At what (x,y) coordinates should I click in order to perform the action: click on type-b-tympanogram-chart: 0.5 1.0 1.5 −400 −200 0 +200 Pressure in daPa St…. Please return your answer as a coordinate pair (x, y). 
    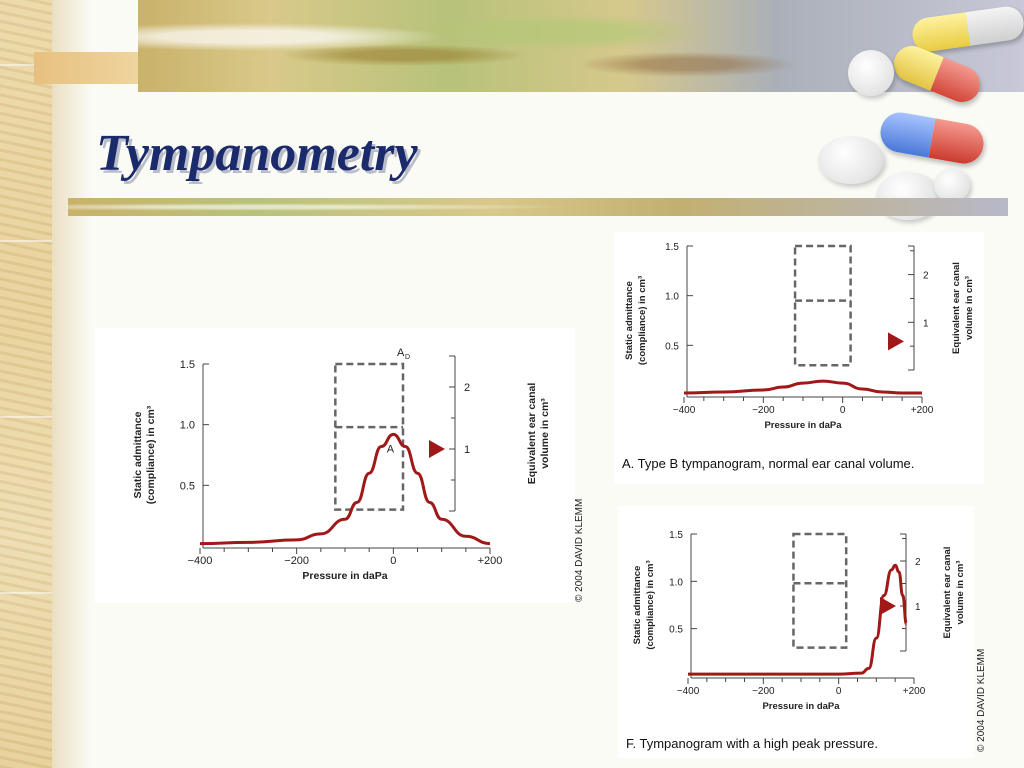
    Looking at the image, I should click on (799, 358).